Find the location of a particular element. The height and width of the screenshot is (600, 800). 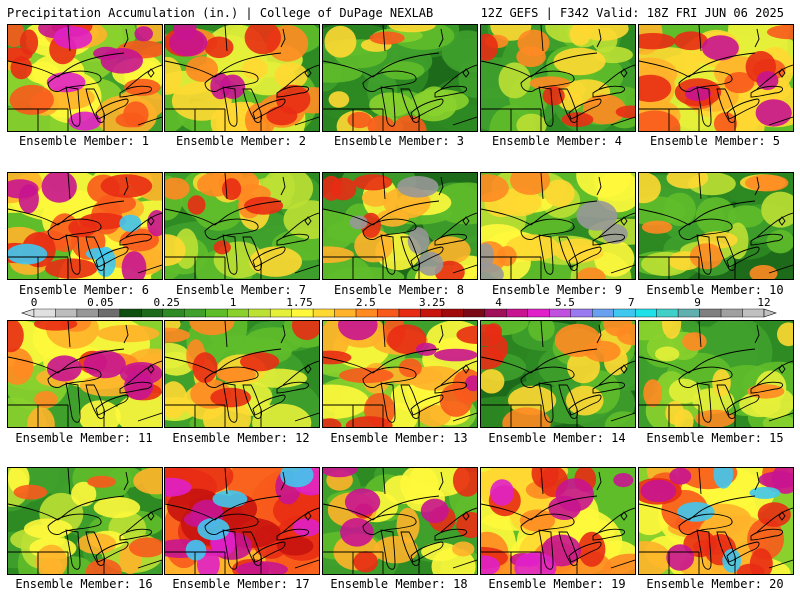

colorbar-tick-label: 1 is located at coordinates (233, 302).